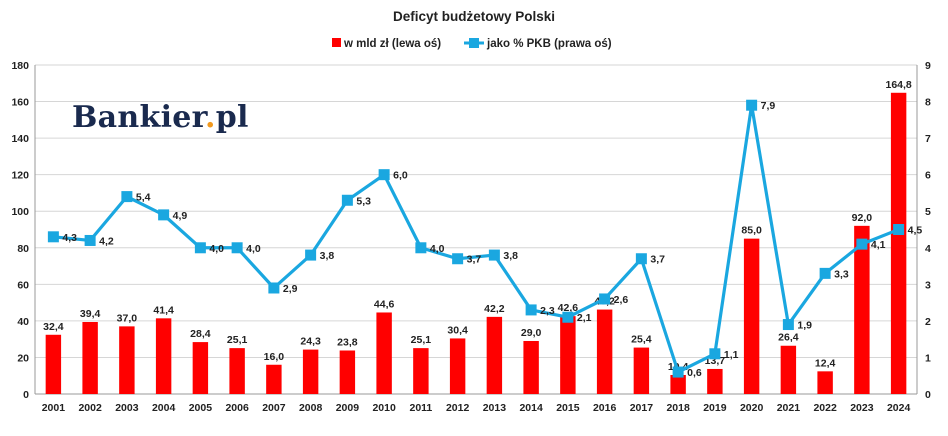  What do you see at coordinates (788, 338) in the screenshot?
I see `bar-data-label: 26,4` at bounding box center [788, 338].